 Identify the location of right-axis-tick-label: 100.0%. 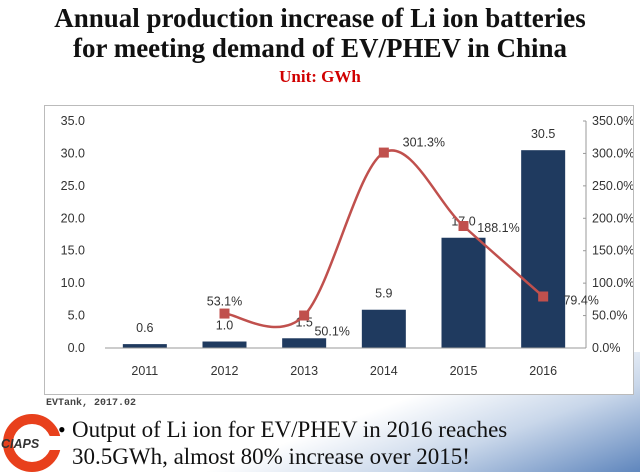
(612, 283).